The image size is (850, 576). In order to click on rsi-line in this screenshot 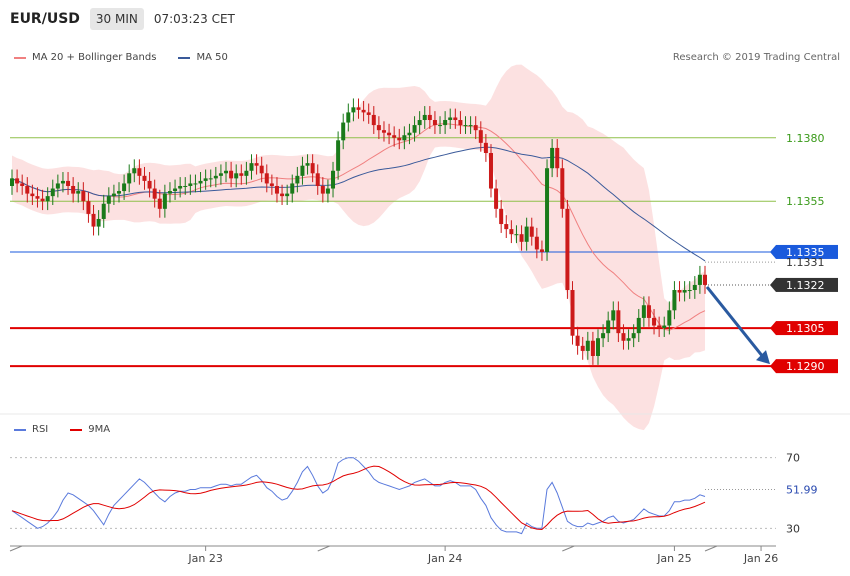, I will do `click(358, 496)`.